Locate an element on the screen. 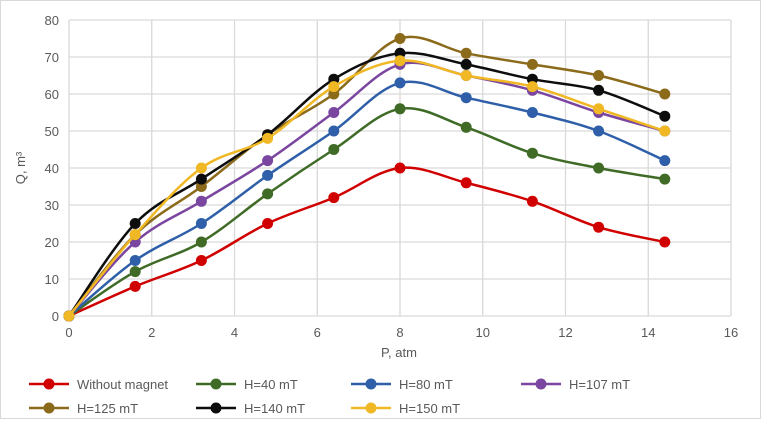 The width and height of the screenshot is (761, 423). legend-label: Without magnet is located at coordinates (122, 384).